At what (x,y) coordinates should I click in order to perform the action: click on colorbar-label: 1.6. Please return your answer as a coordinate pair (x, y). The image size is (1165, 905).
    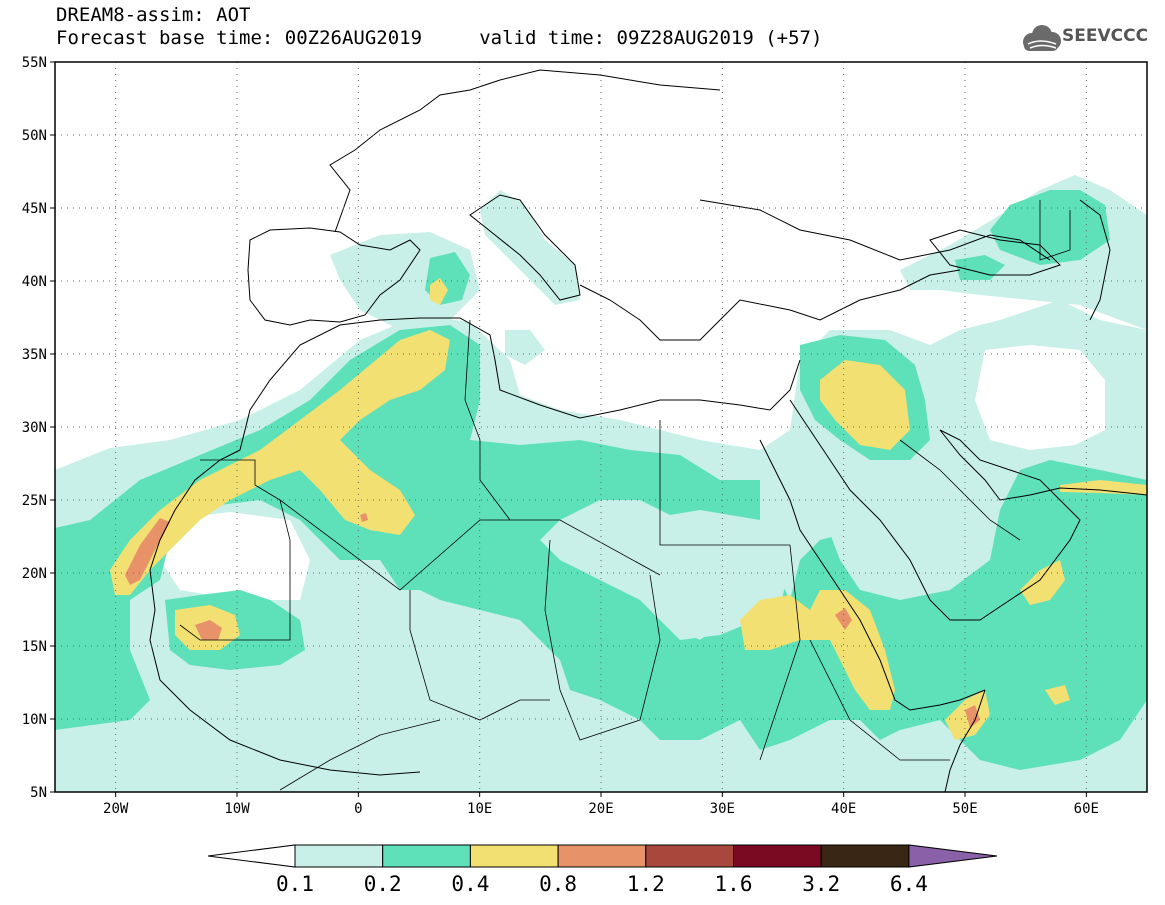
    Looking at the image, I should click on (733, 884).